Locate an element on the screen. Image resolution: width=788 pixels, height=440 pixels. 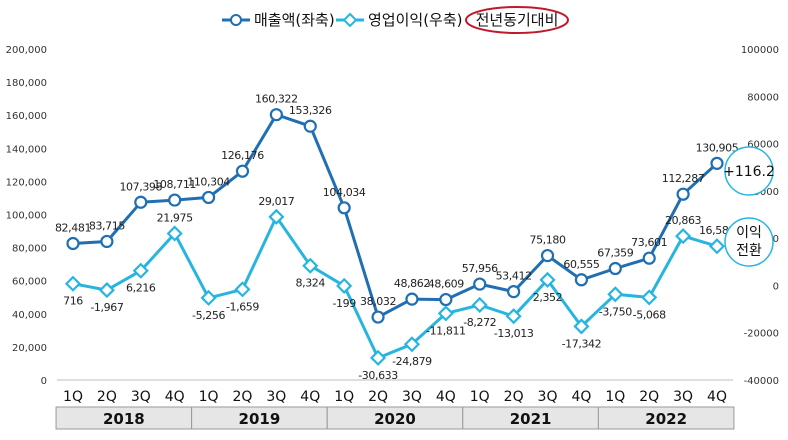
revenue-value-label: 160,322 is located at coordinates (276, 99).